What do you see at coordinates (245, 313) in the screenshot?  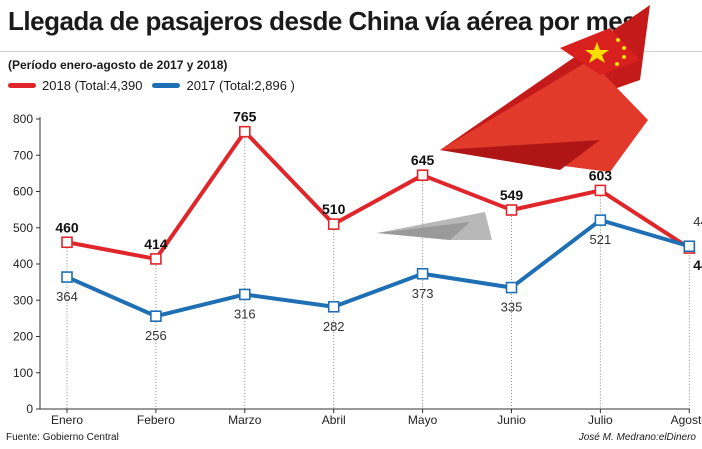 I see `data-label-2017: 316` at bounding box center [245, 313].